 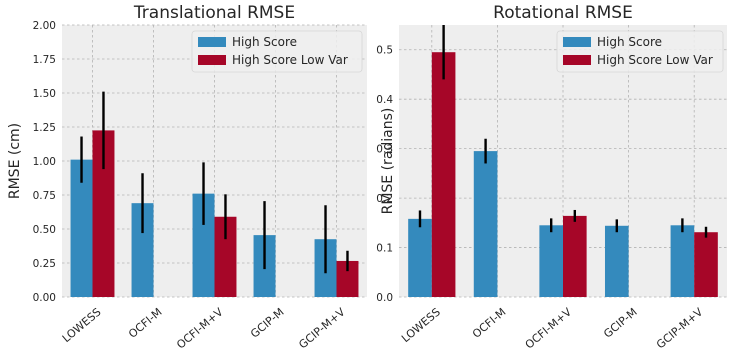 What do you see at coordinates (384, 100) in the screenshot?
I see `y-tick-label: 0.4` at bounding box center [384, 100].